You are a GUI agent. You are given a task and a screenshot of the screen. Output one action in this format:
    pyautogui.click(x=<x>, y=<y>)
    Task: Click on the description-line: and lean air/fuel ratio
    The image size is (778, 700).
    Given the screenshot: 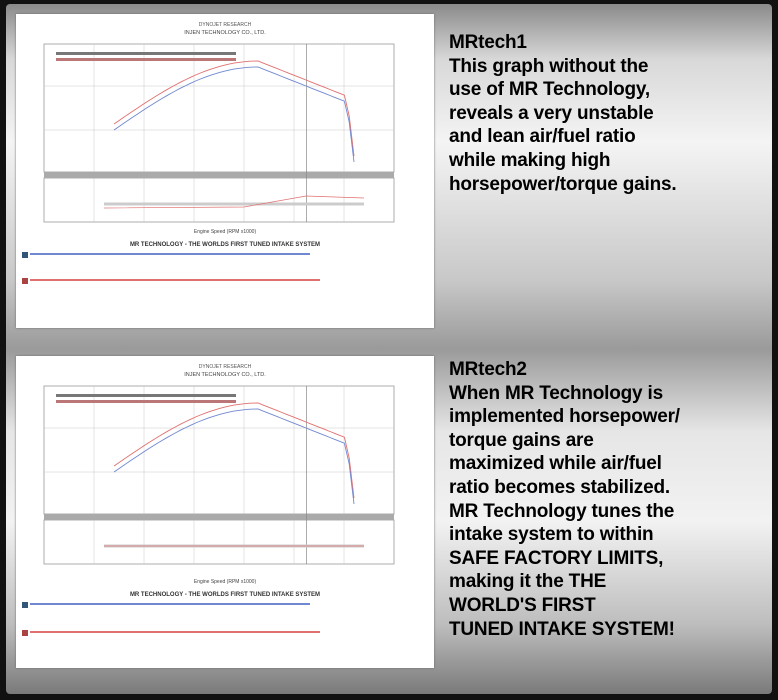 What is the action you would take?
    pyautogui.click(x=542, y=137)
    